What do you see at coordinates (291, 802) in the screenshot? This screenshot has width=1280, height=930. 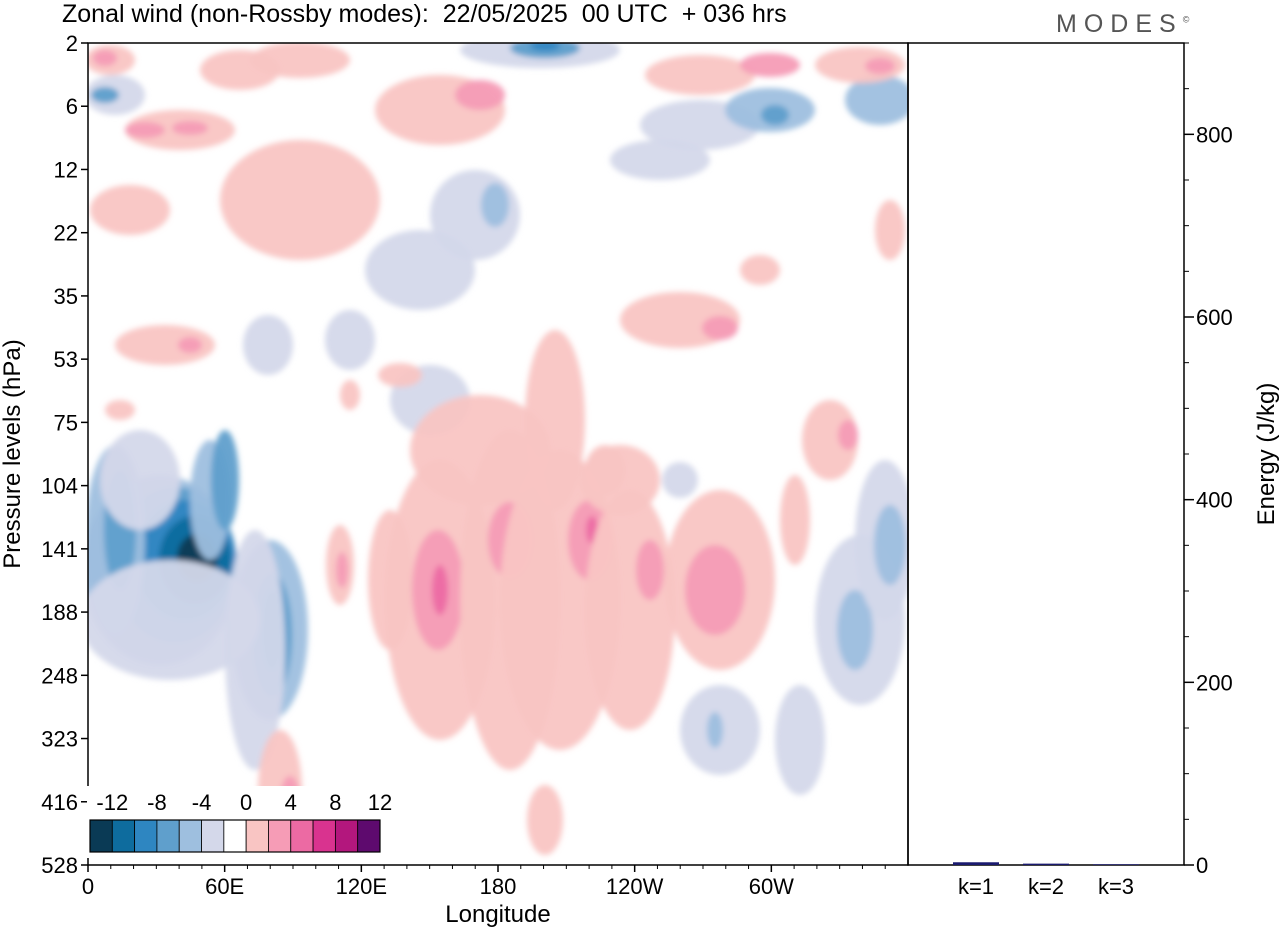 I see `colorbar-label: 4` at bounding box center [291, 802].